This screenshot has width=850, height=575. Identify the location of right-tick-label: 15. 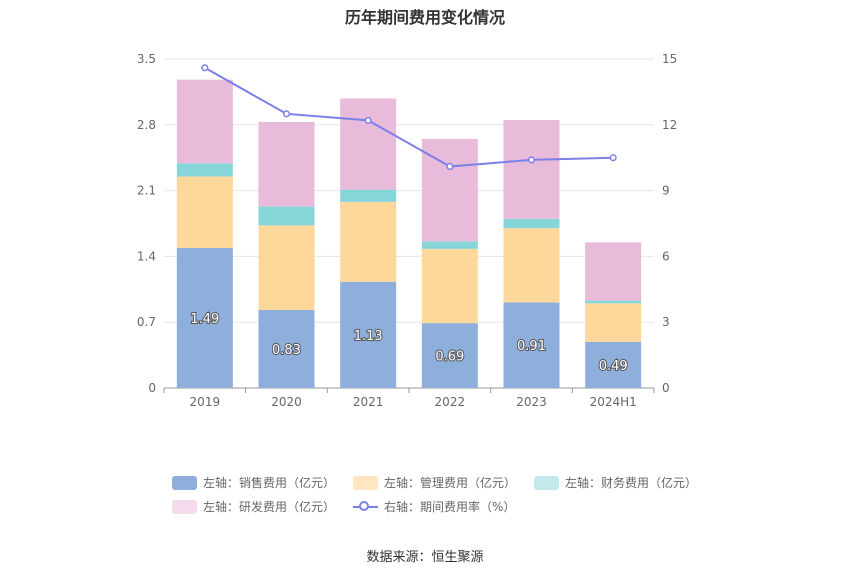
(669, 59).